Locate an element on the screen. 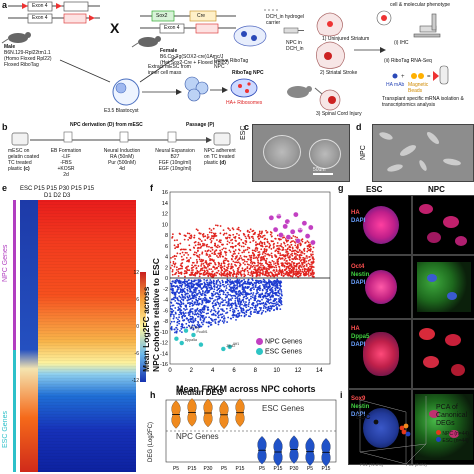 This screenshot has height=474, width=474. violin-x-label: P5 is located at coordinates (262, 469).